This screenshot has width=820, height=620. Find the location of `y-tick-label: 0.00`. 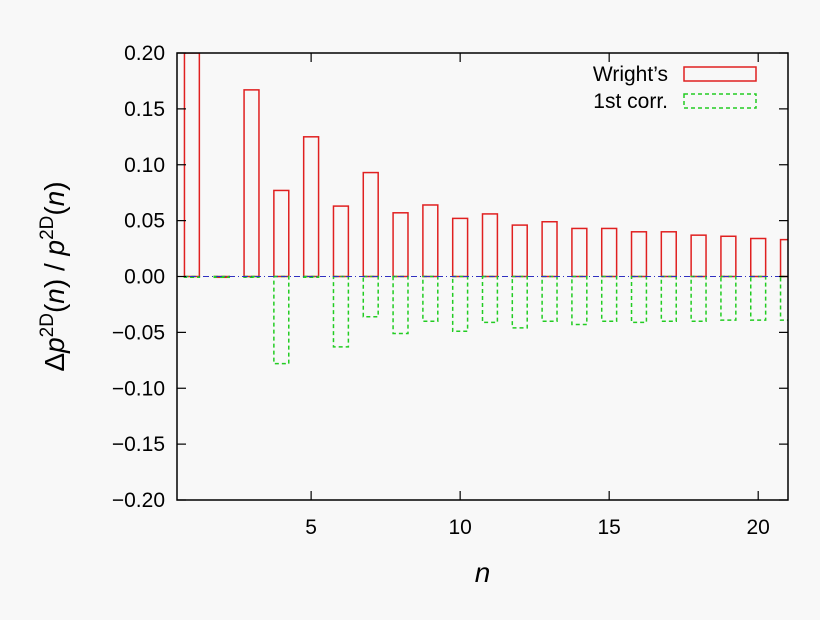

y-tick-label: 0.00 is located at coordinates (144, 277).